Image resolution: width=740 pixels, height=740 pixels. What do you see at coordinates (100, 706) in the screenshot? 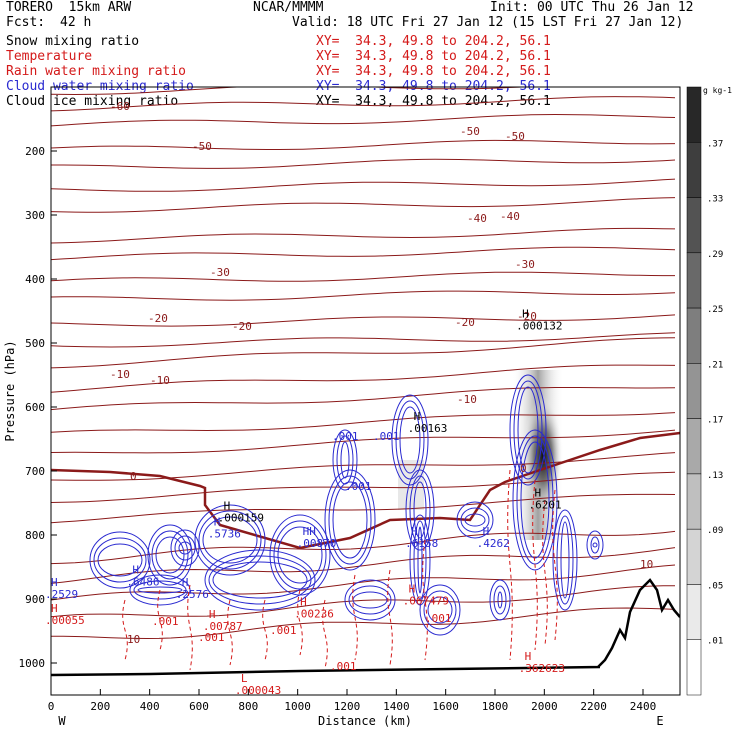
I see `x-tick-label: 200` at bounding box center [100, 706].